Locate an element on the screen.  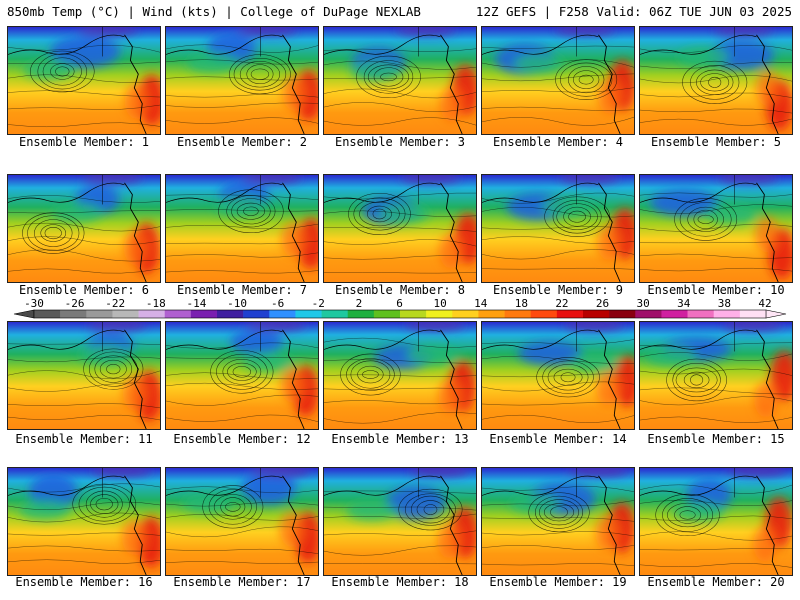
ensemble-member-caption: Ensemble Member: 5 is located at coordinates (716, 142).